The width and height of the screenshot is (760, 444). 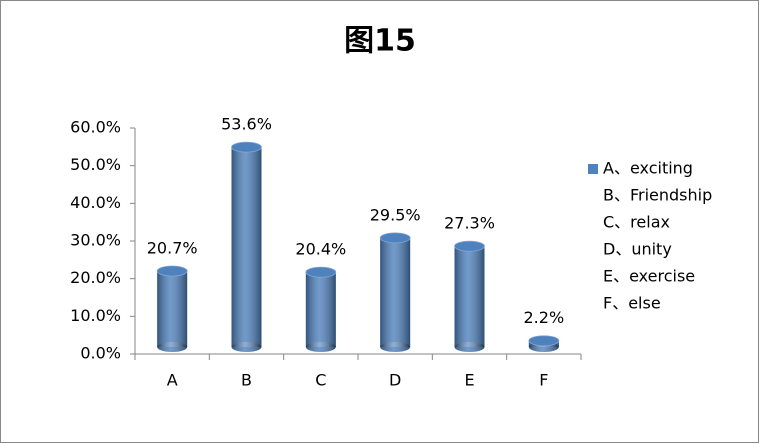 I want to click on legend-label: E、exercise, so click(x=649, y=276).